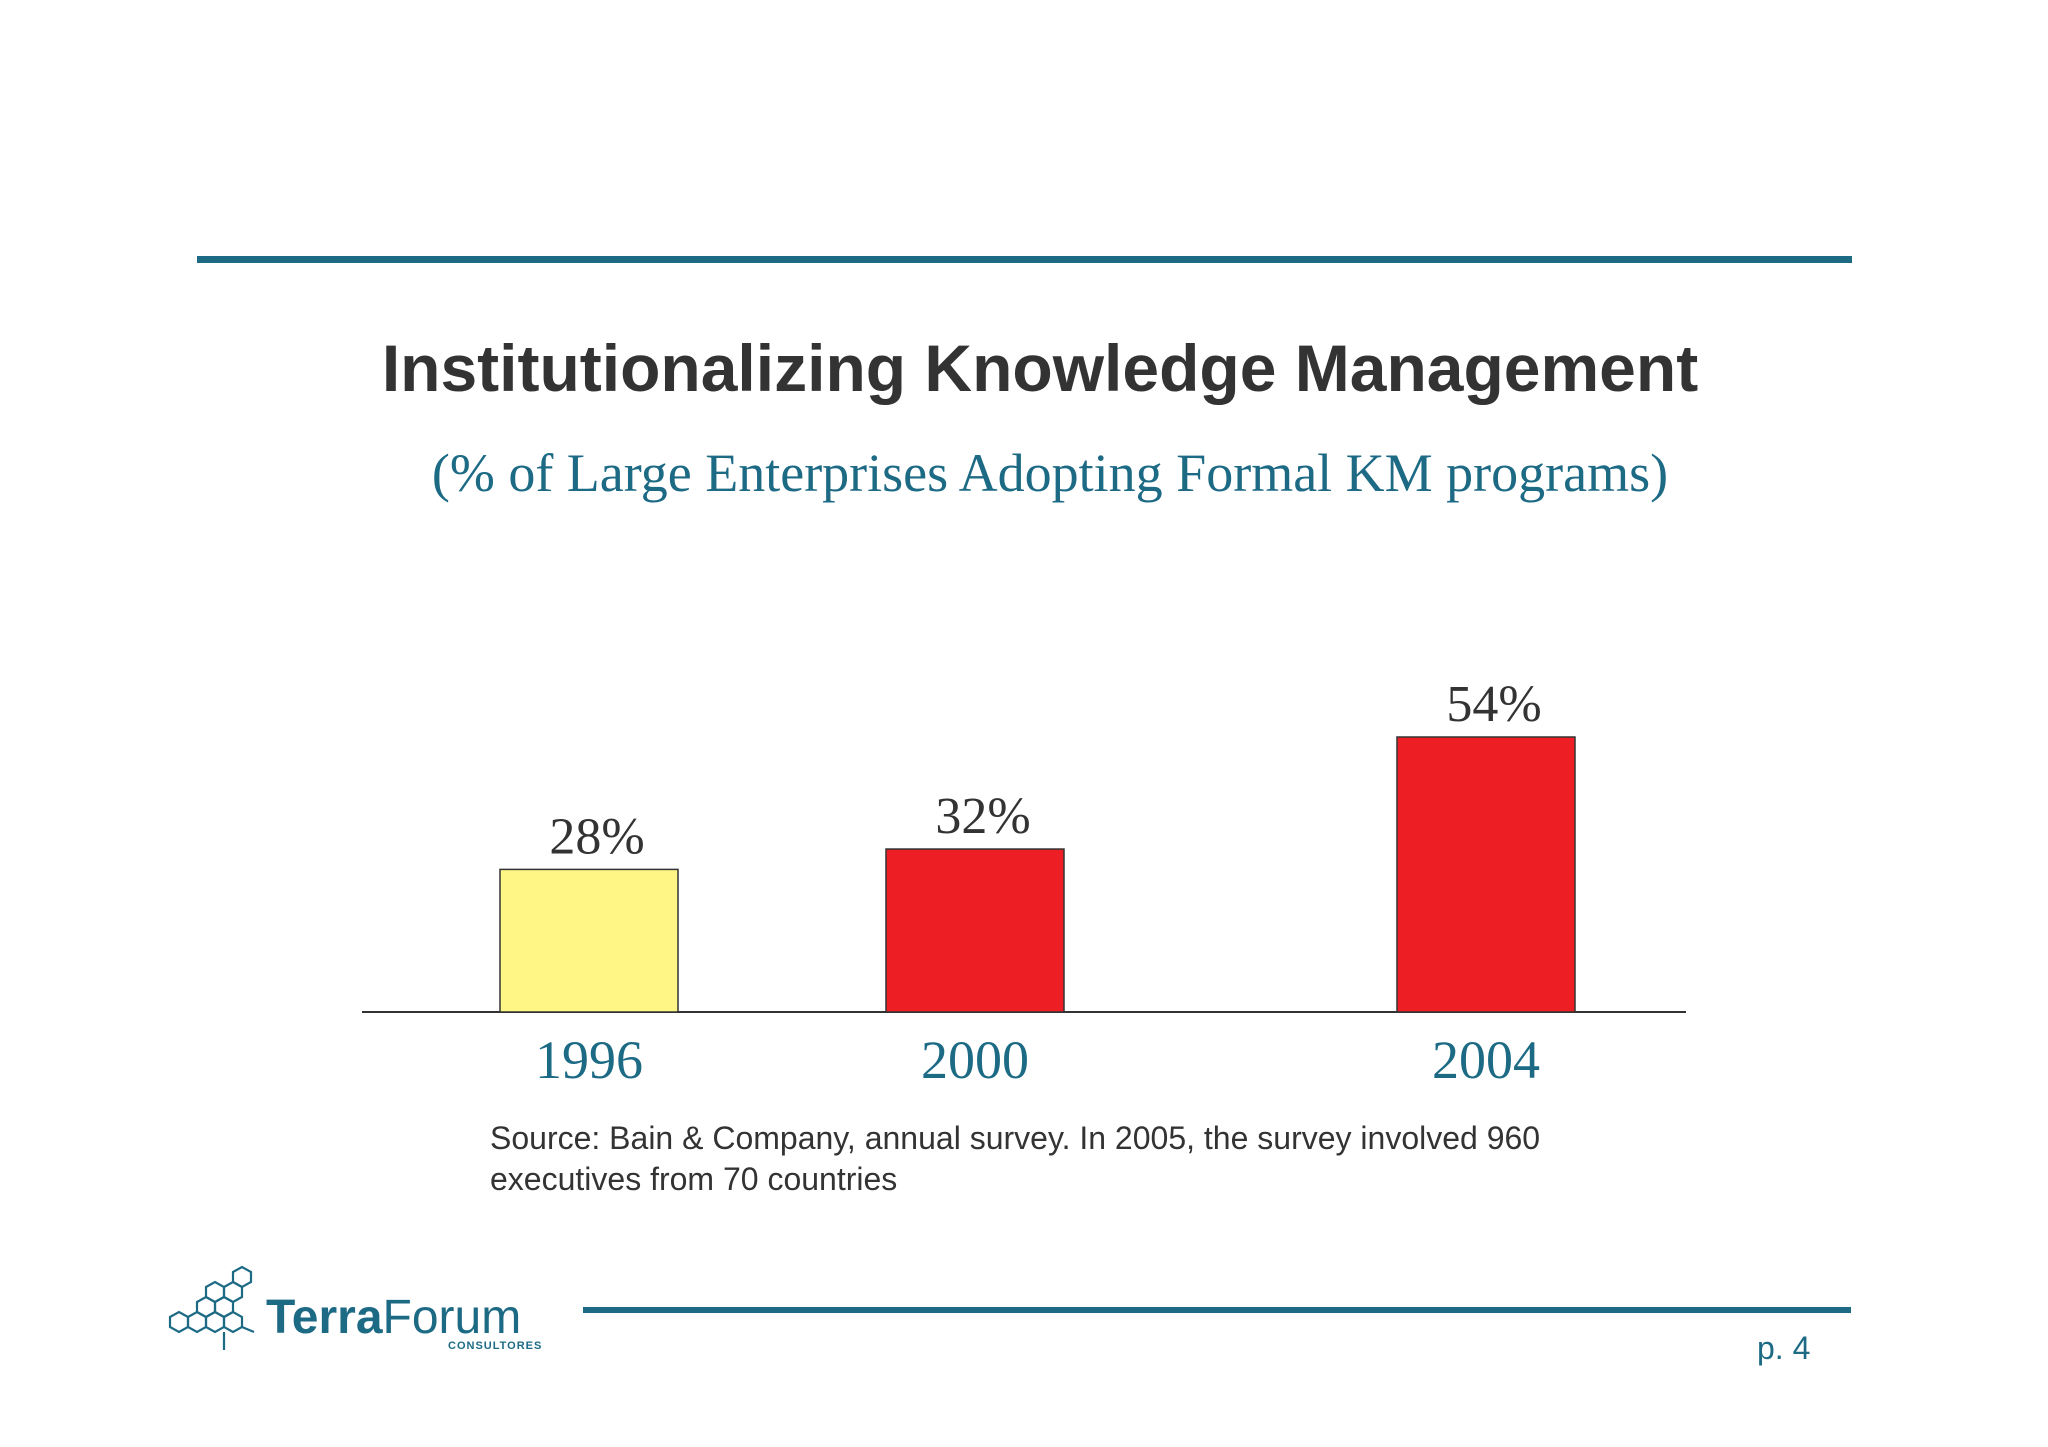  Describe the element at coordinates (1493, 704) in the screenshot. I see `data-label-2004: 54%` at that location.